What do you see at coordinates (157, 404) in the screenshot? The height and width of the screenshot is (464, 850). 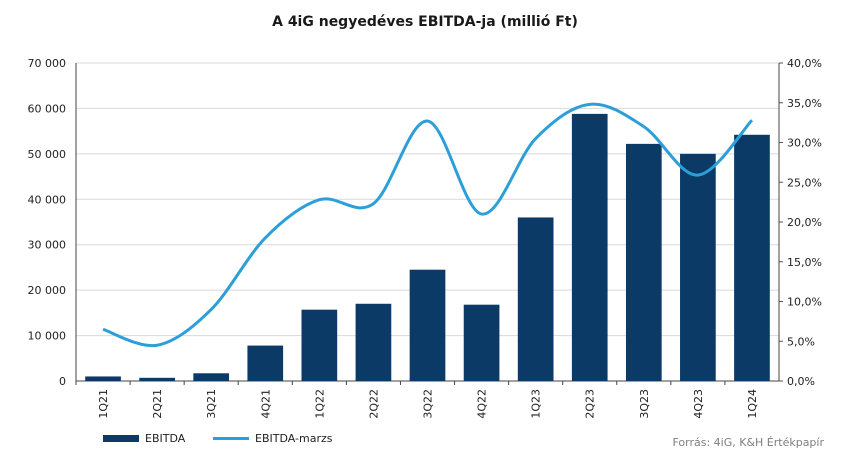 I see `x-tick-label: 2Q21` at bounding box center [157, 404].